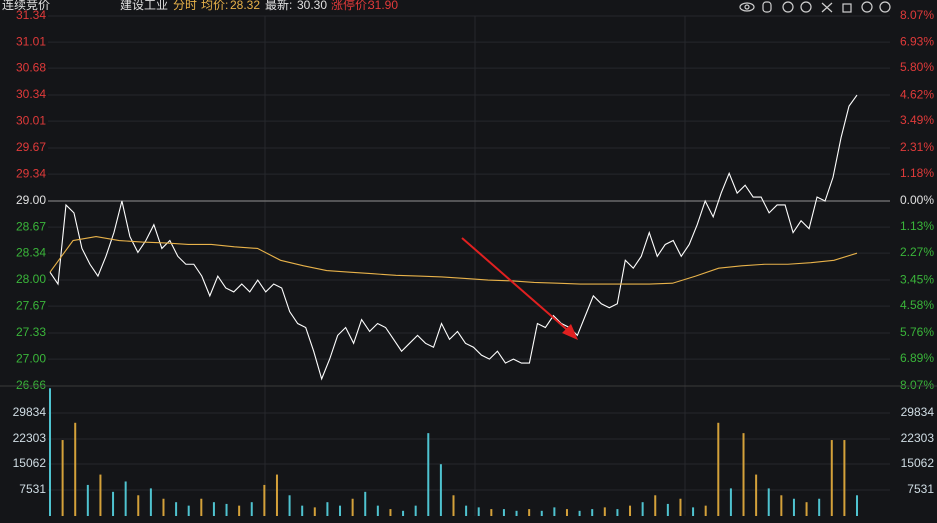 Image resolution: width=937 pixels, height=523 pixels. I want to click on y2-tick-label: 5.76%, so click(917, 332).